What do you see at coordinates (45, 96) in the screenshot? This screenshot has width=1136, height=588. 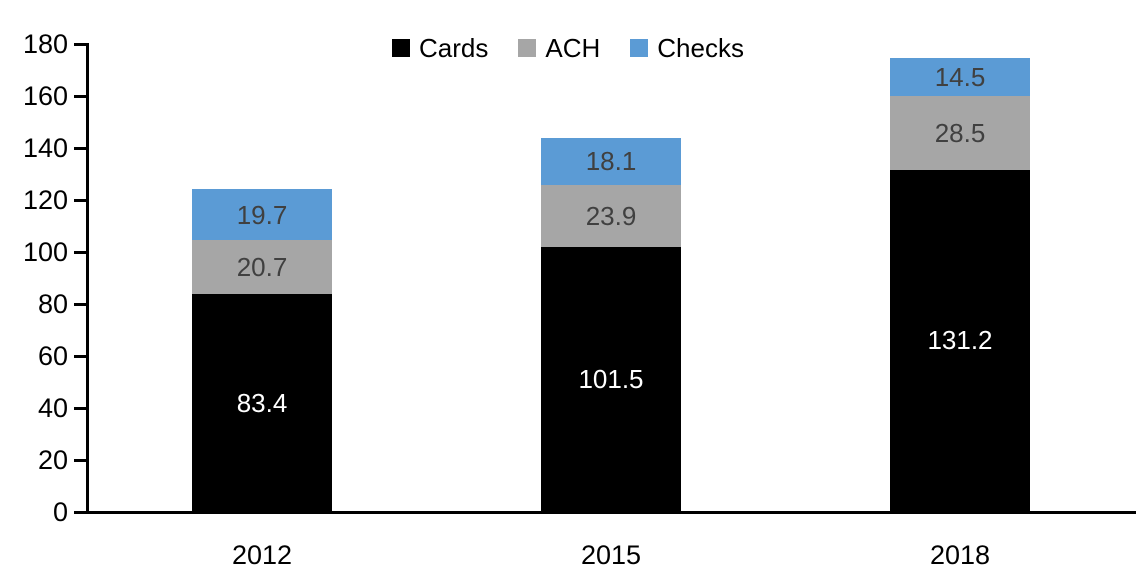 I see `y-axis-tick-label: 160` at bounding box center [45, 96].